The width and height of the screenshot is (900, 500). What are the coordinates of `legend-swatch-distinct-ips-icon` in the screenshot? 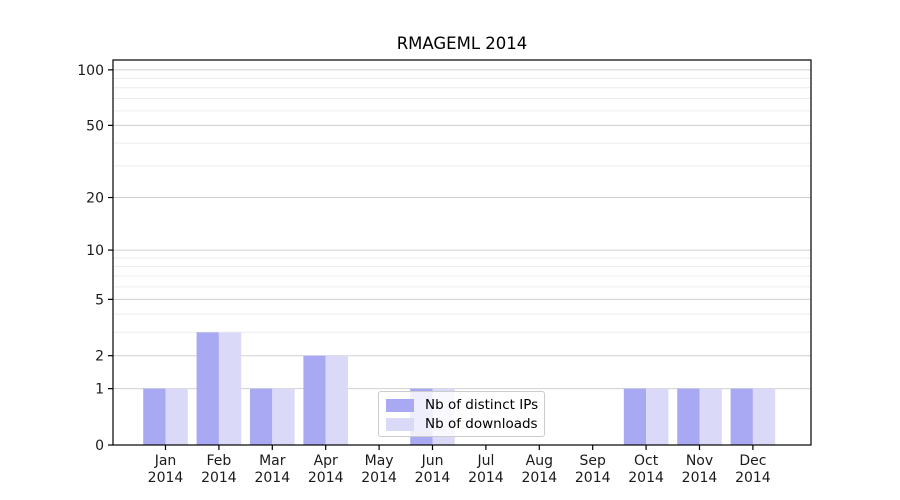 It's located at (400, 405).